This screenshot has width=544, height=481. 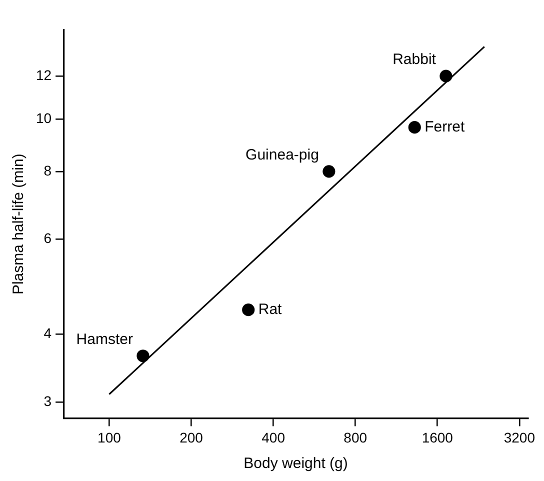 What do you see at coordinates (520, 437) in the screenshot?
I see `x-tick-label: 3200` at bounding box center [520, 437].